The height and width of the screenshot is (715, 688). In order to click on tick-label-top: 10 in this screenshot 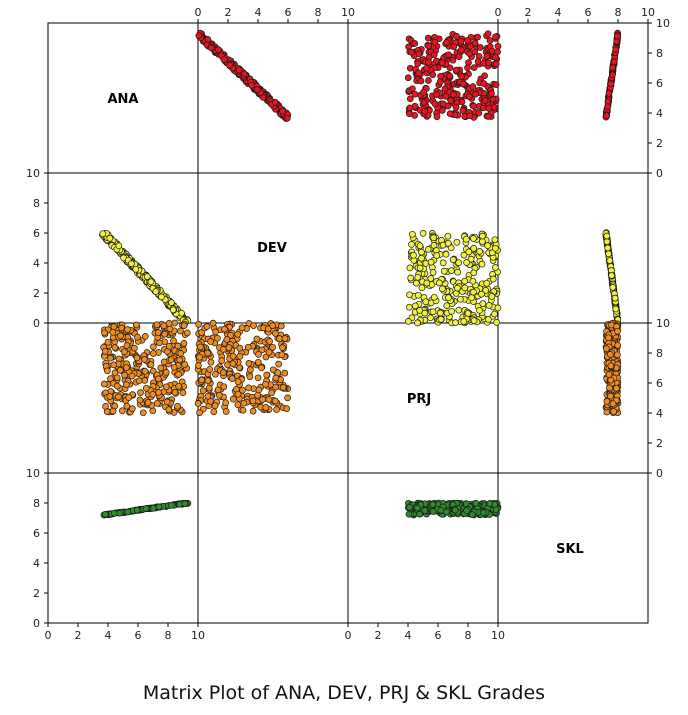, I will do `click(648, 12)`.